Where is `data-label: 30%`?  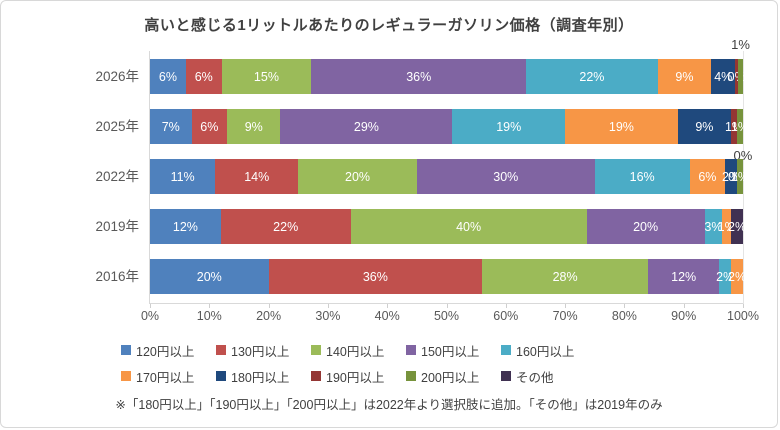 data-label: 30% is located at coordinates (506, 176).